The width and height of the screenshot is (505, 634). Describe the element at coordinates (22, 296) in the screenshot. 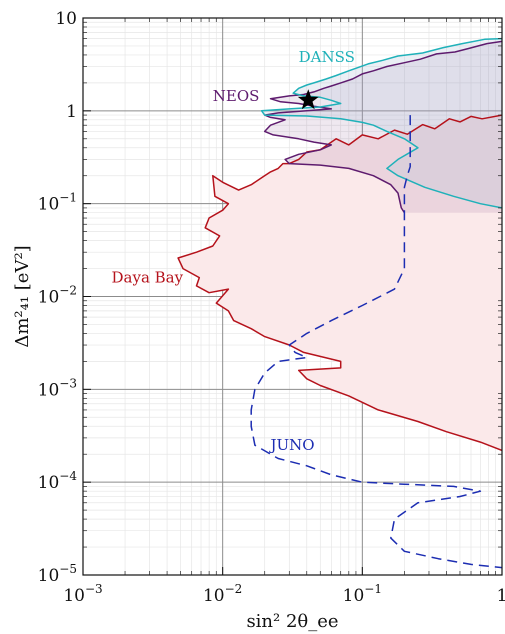

I see `y-axis-title: Δm²₄₁ [eV²]` at that location.